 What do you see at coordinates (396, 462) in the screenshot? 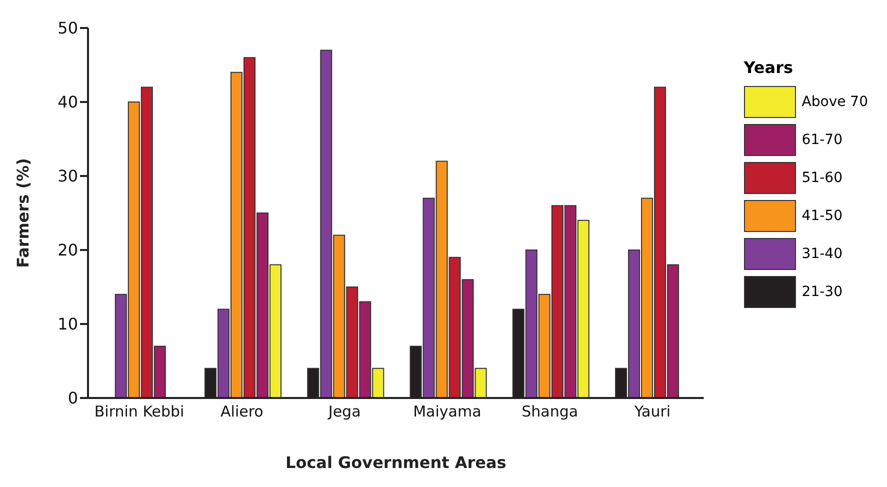
I see `x-axis-title: Local Government Areas` at bounding box center [396, 462].